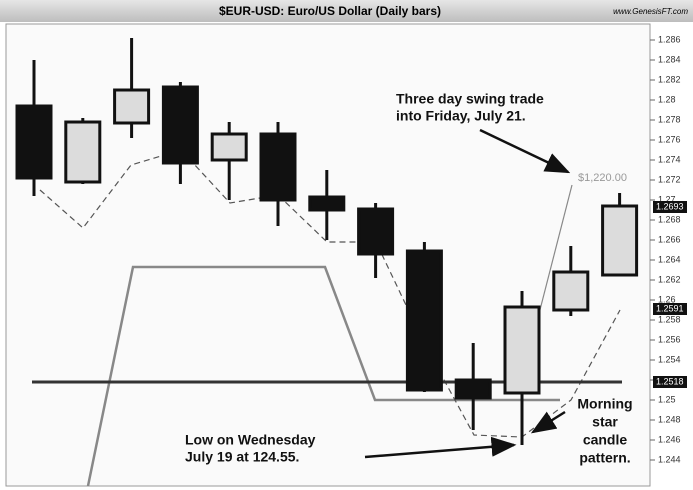 The width and height of the screenshot is (693, 490). Describe the element at coordinates (669, 259) in the screenshot. I see `y-tick-label: 1.264` at that location.